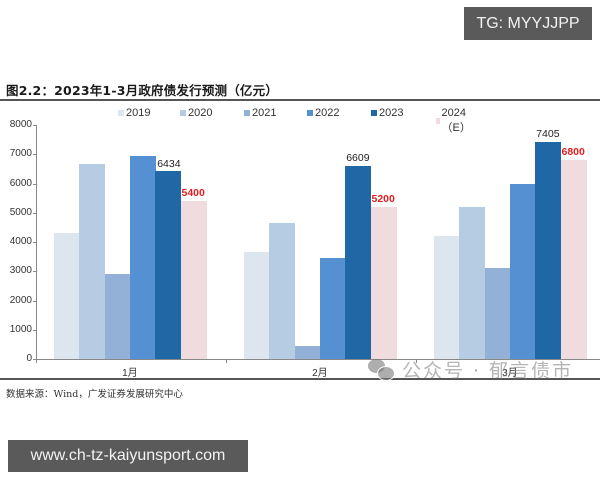 This screenshot has height=480, width=600. I want to click on wechat-watermark: 公众号 · 郁言债市, so click(470, 369).